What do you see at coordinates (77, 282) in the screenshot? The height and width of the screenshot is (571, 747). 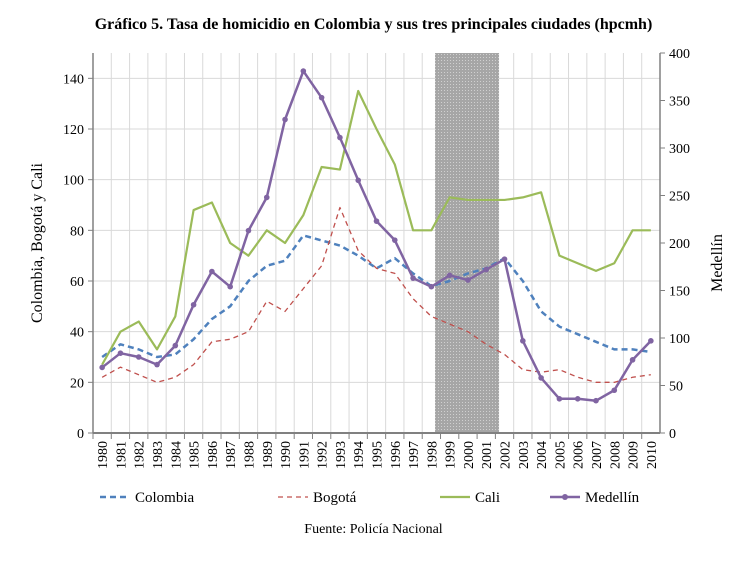 I see `y-tick-label-left: 60` at bounding box center [77, 282].